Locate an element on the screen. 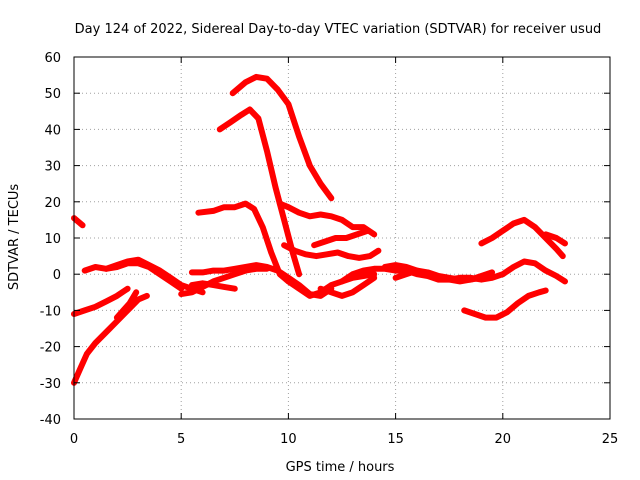  y-tick-label: -20 is located at coordinates (50, 348).